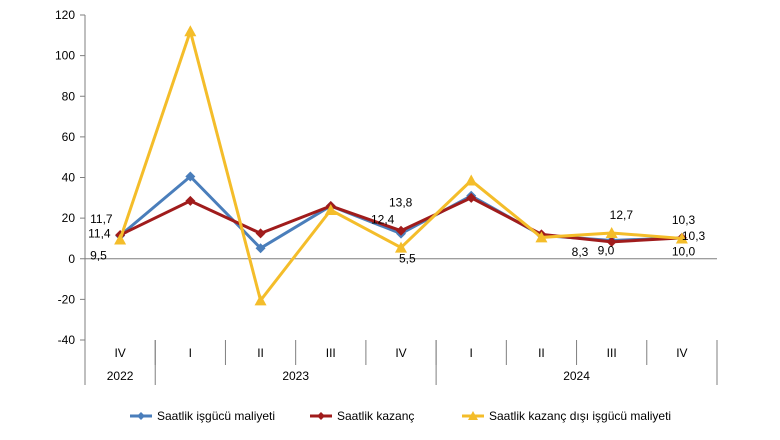 The height and width of the screenshot is (440, 780). What do you see at coordinates (383, 220) in the screenshot?
I see `data-label: 12,4` at bounding box center [383, 220].